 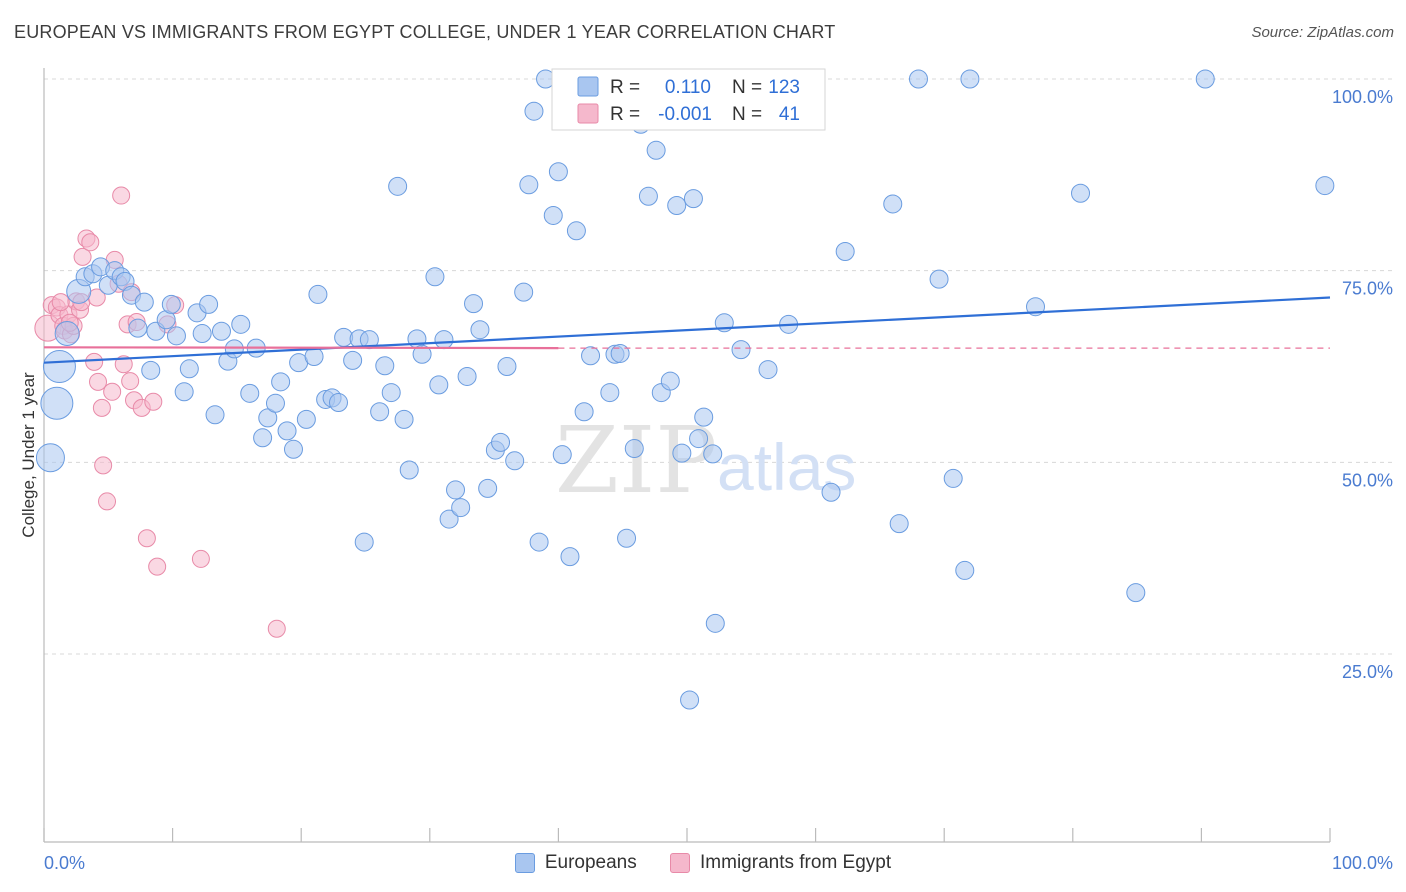 I want to click on watermark: ZIP atlas, so click(x=705, y=460).